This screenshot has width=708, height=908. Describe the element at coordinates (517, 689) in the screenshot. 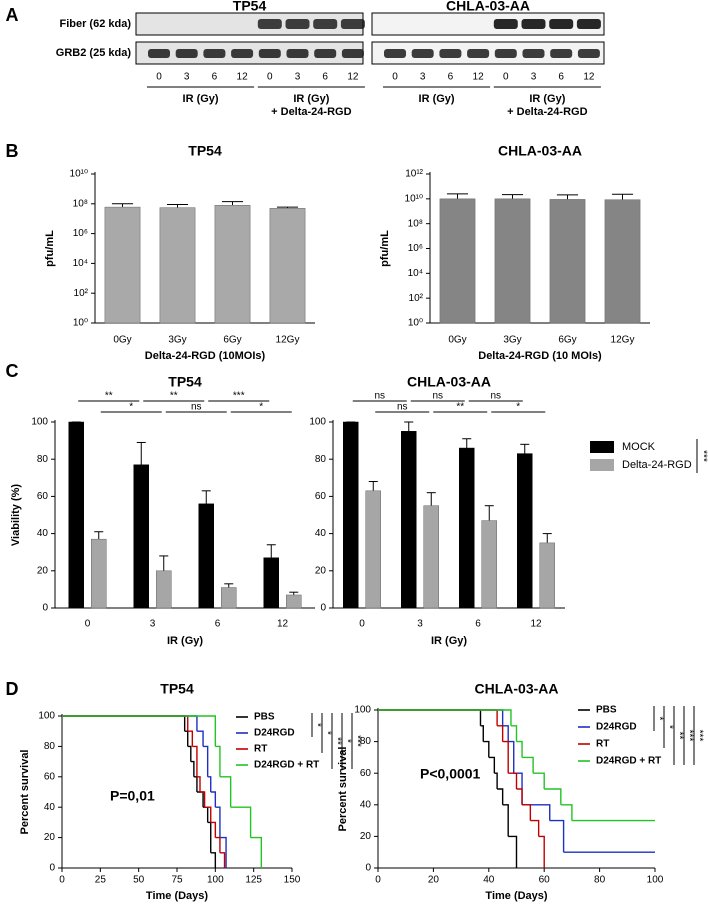

I see `chart-title: CHLA-03-AA` at that location.